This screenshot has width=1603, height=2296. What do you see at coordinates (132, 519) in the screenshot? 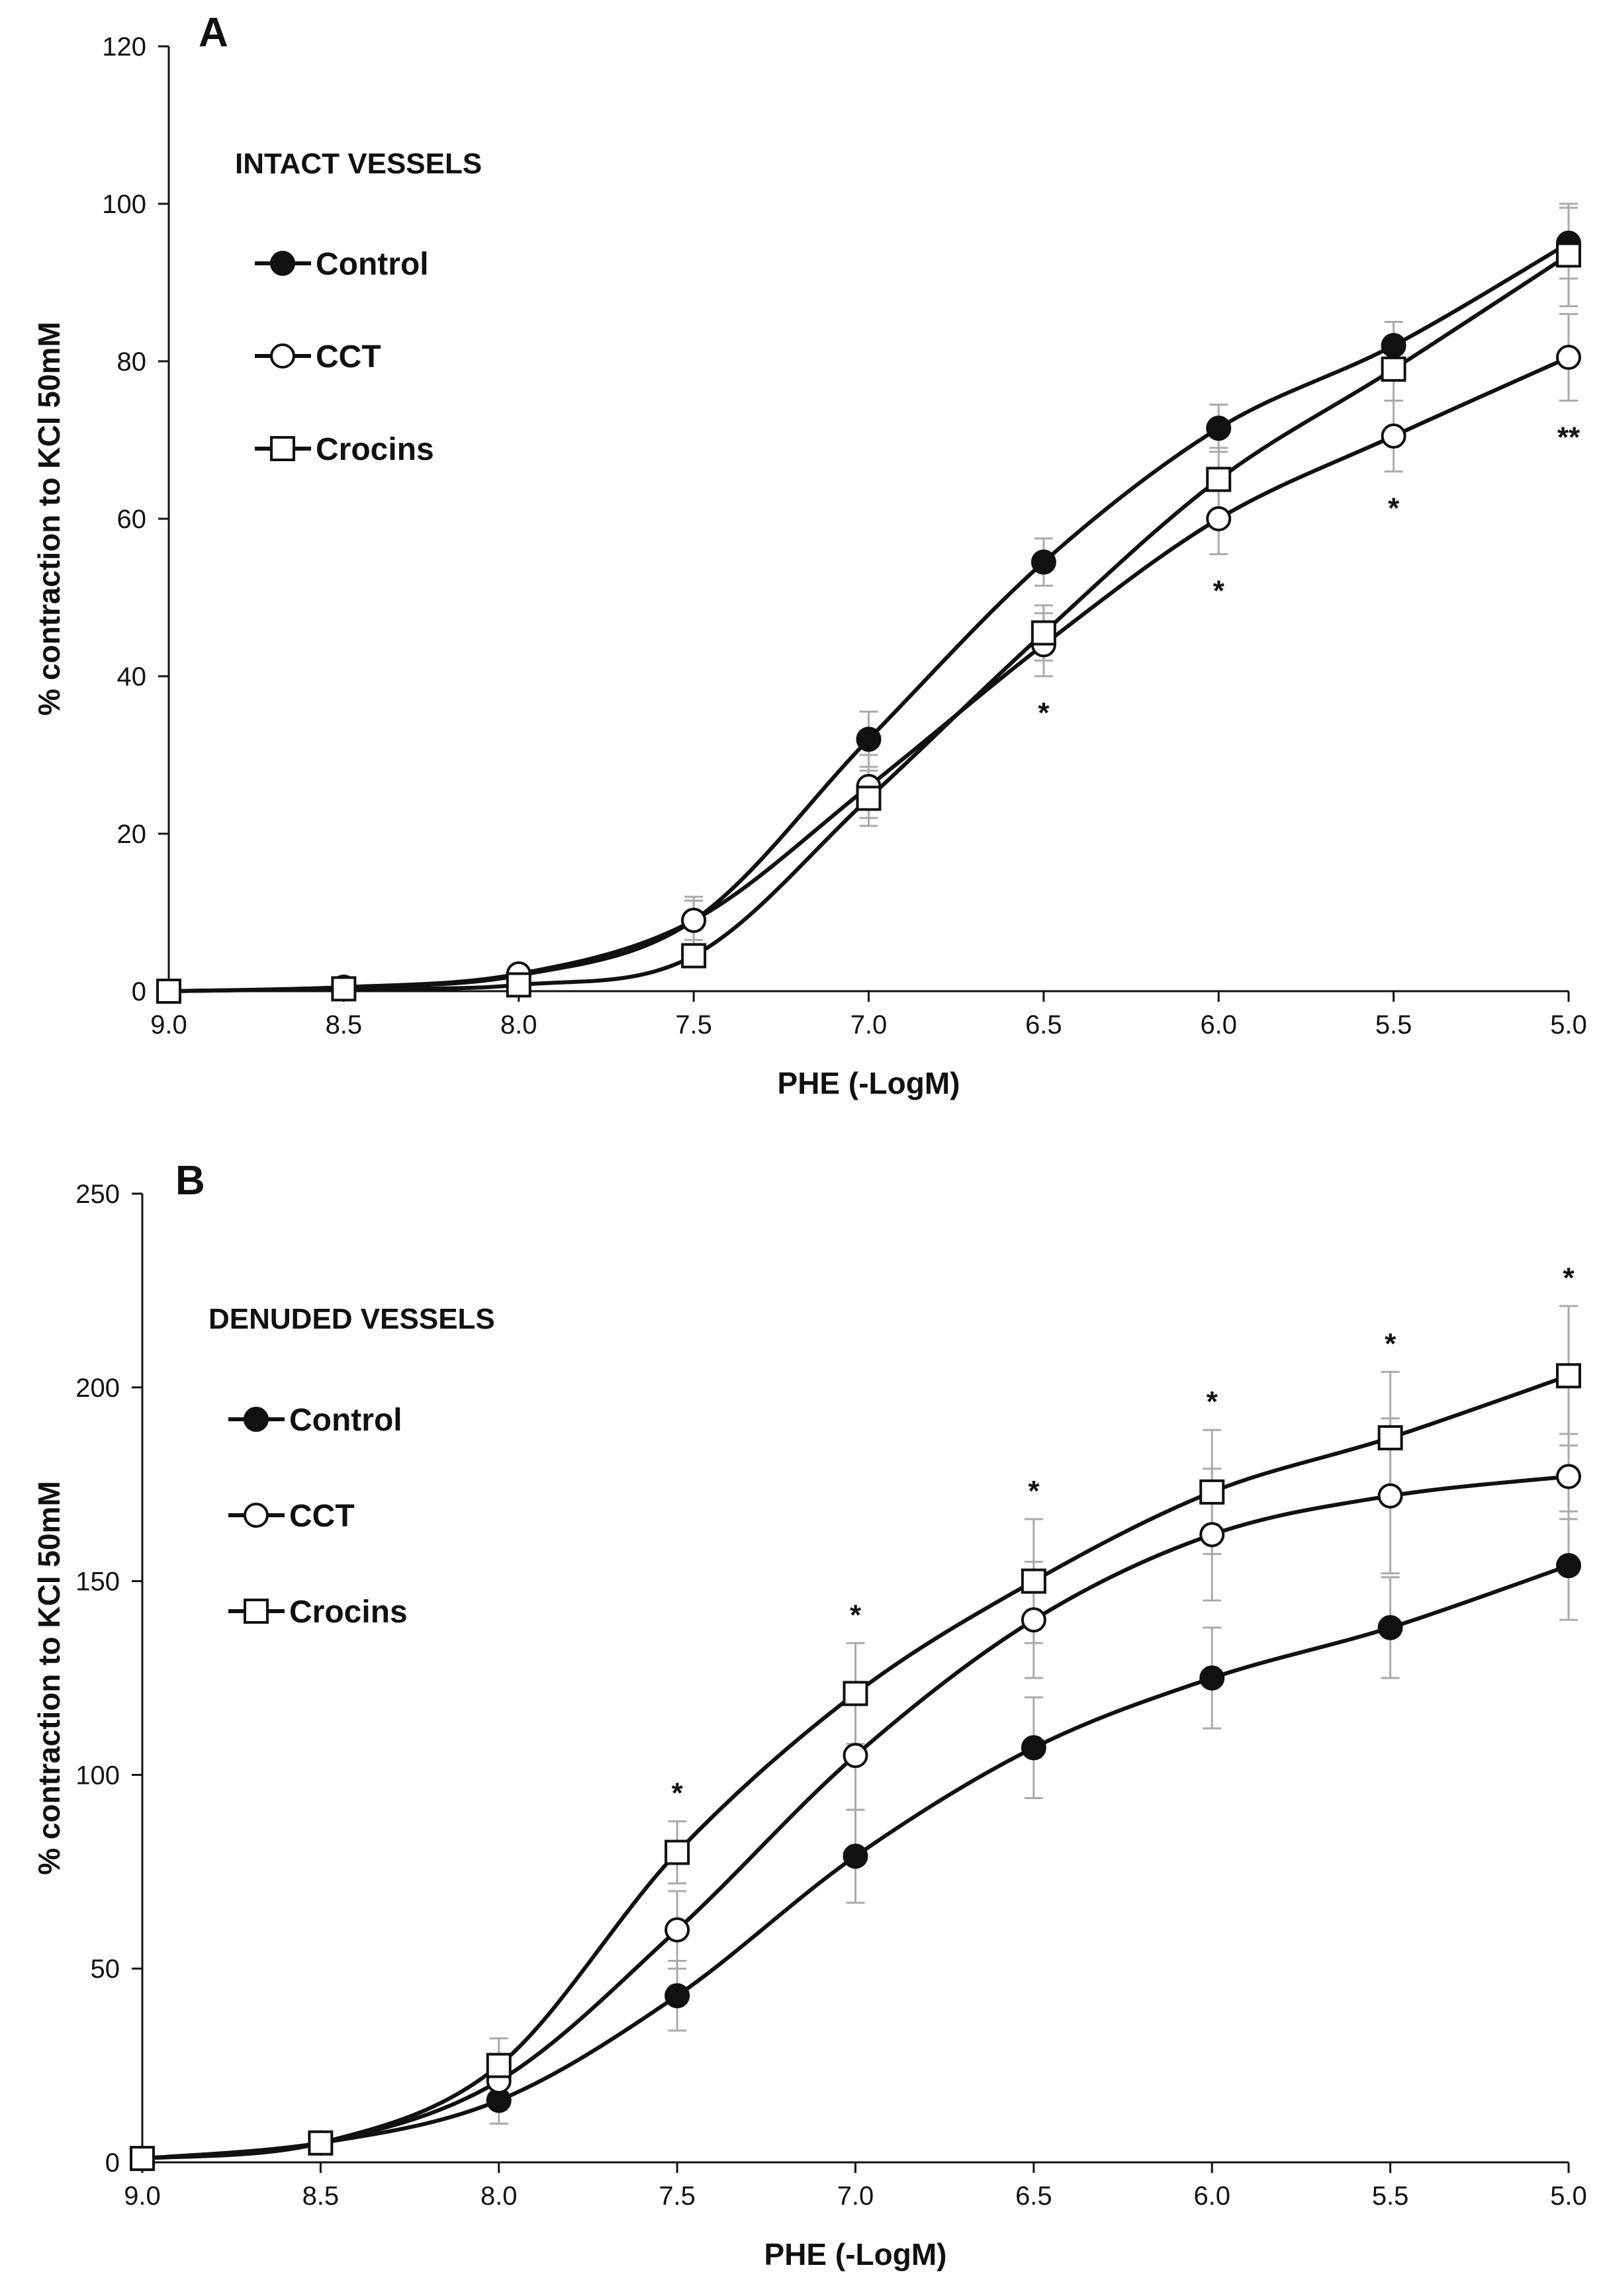
I see `y-tick-label: 60` at bounding box center [132, 519].